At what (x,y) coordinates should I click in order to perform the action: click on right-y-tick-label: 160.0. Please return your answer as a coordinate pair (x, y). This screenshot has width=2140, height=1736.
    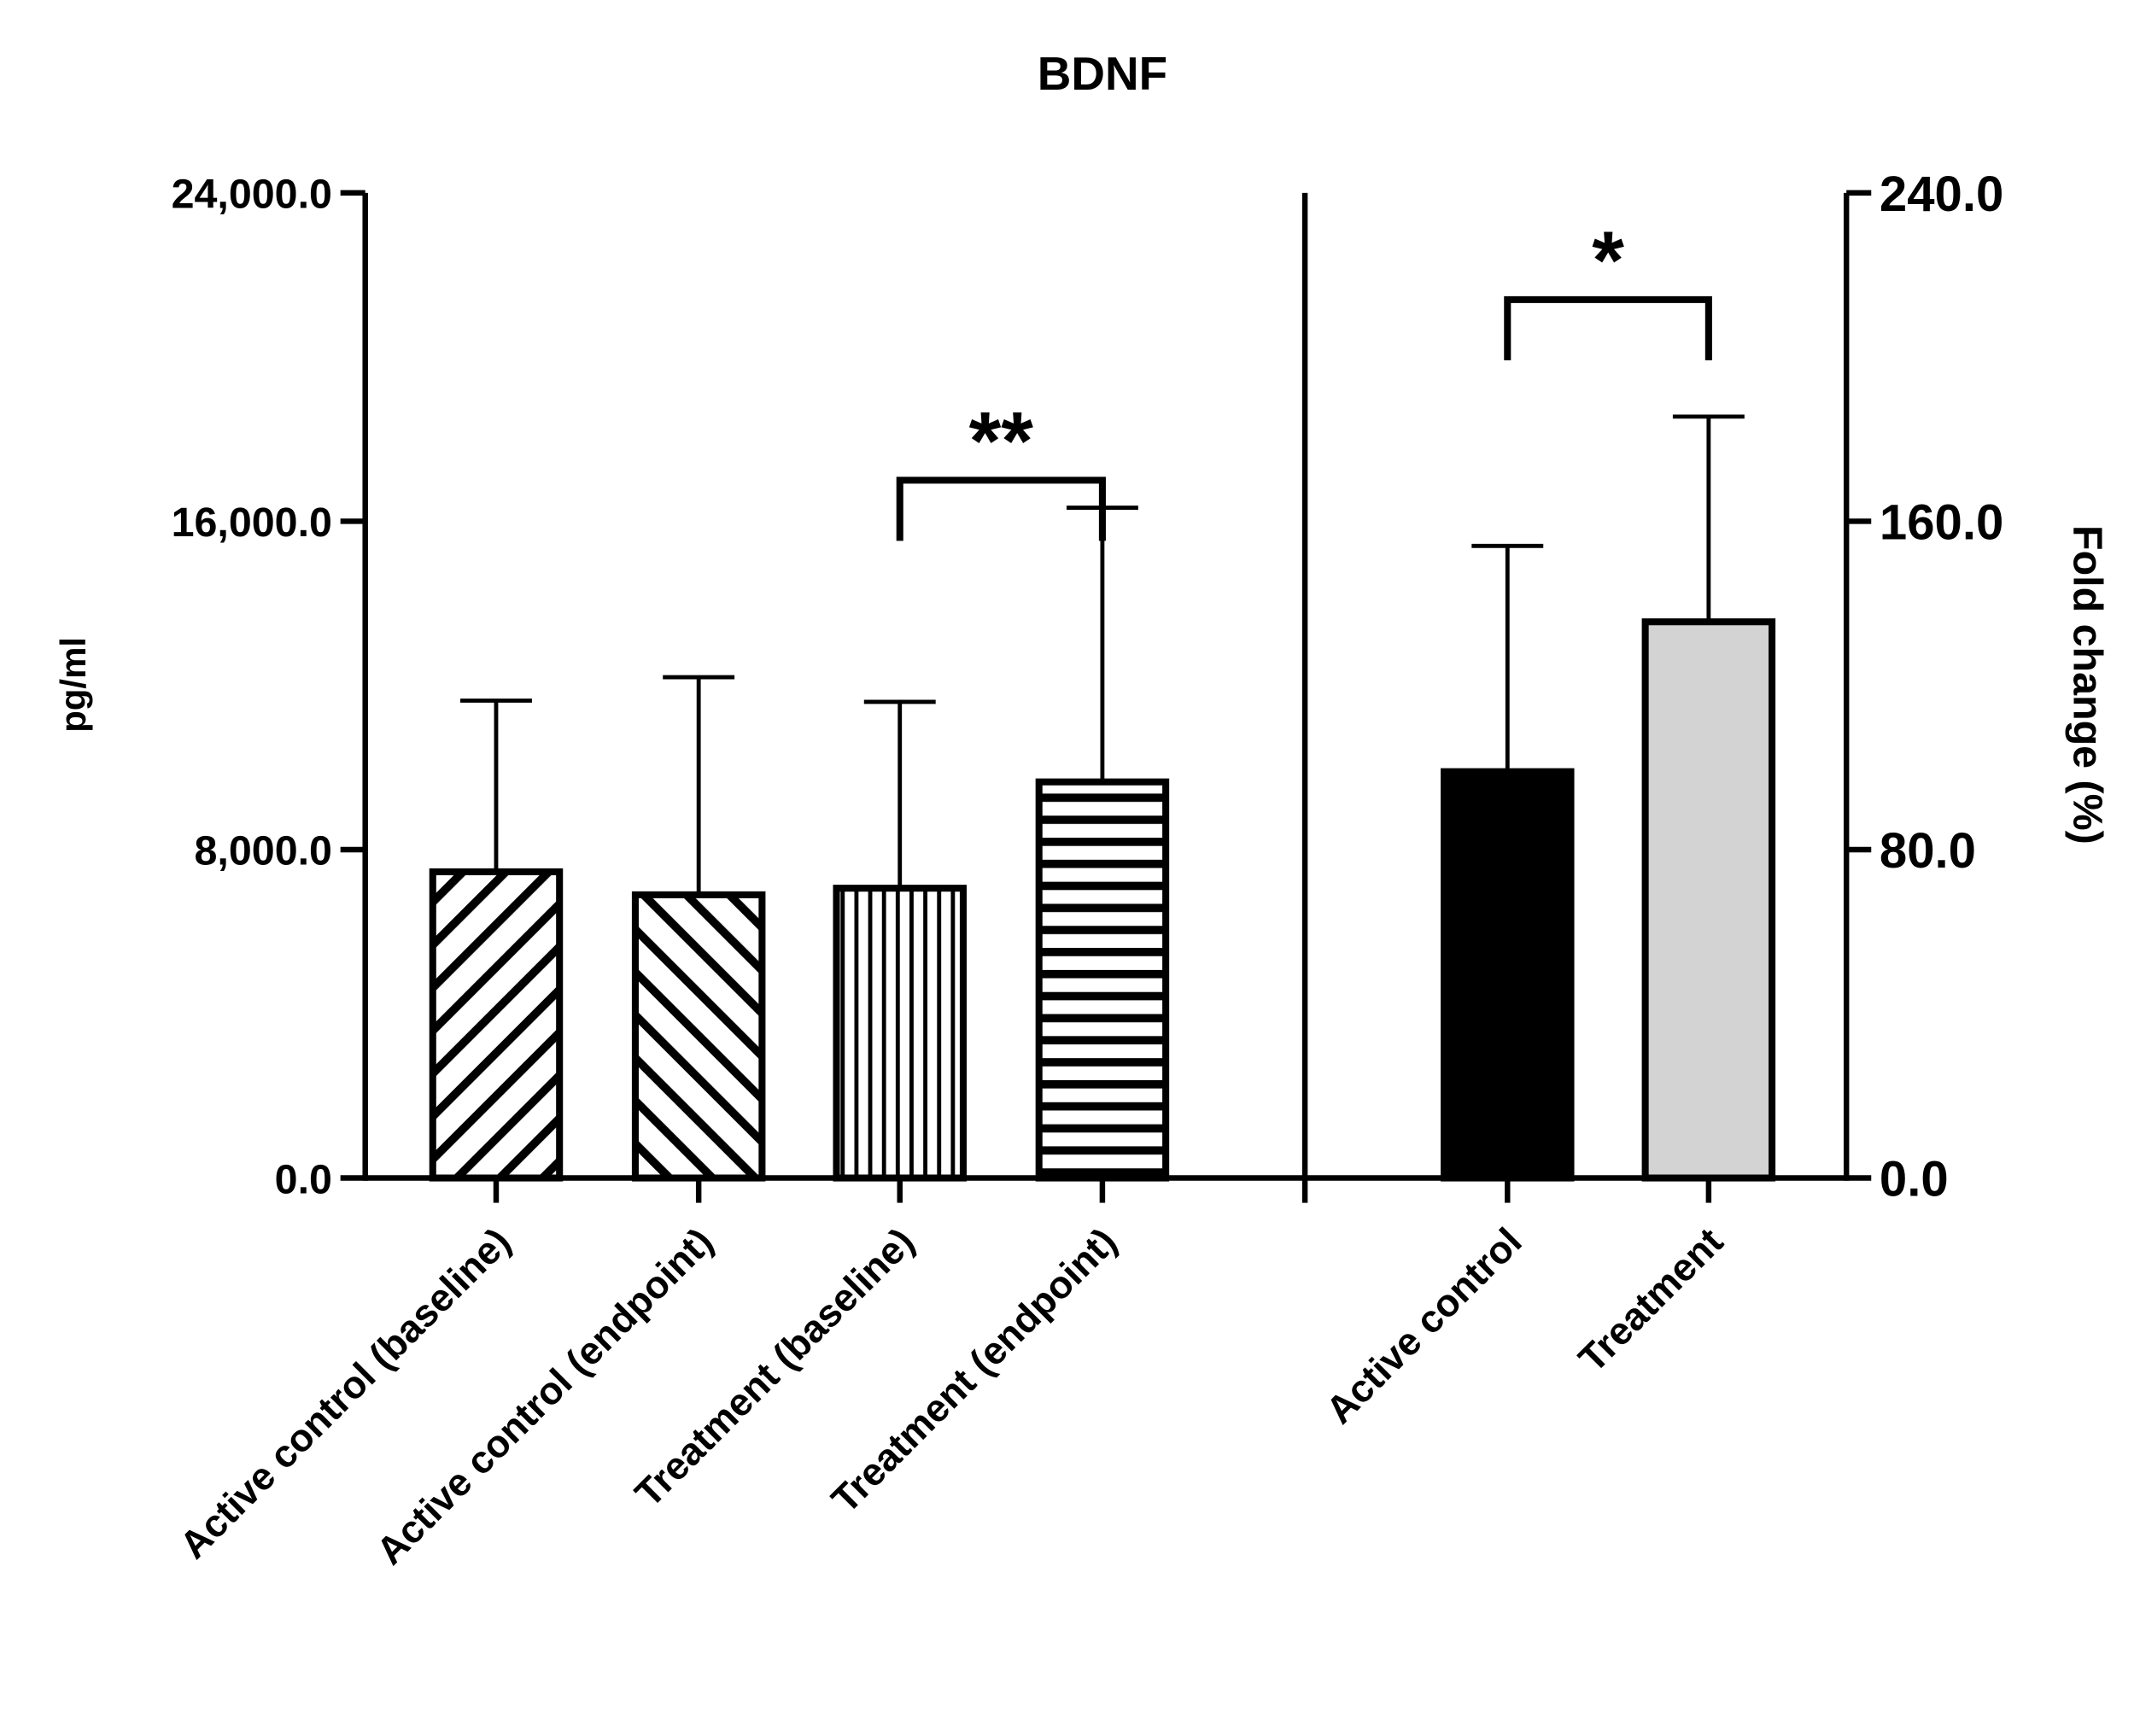
    Looking at the image, I should click on (1942, 522).